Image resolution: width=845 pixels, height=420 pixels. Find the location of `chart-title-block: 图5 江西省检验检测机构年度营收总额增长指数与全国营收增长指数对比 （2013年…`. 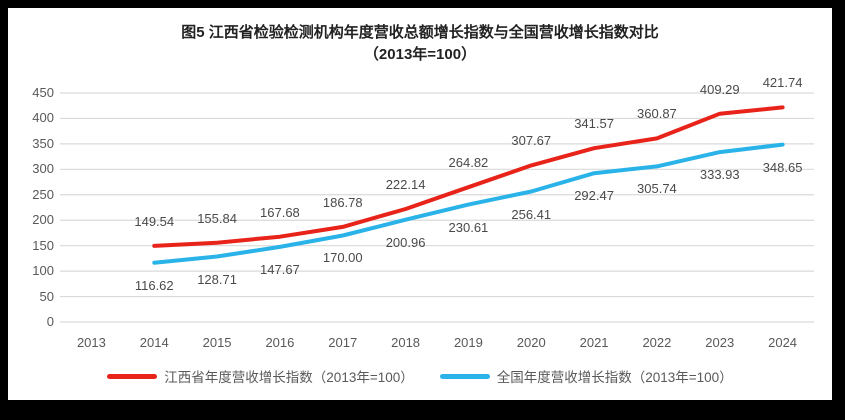

chart-title-block: 图5 江西省检验检测机构年度营收总额增长指数与全国营收增长指数对比 （2013年… is located at coordinates (420, 44).